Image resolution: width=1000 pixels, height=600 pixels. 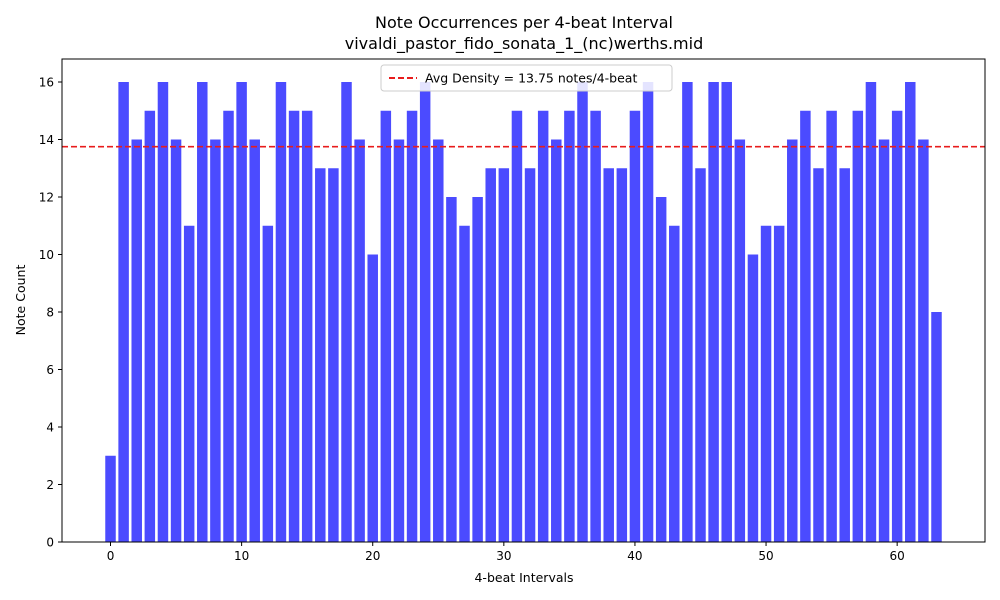 What do you see at coordinates (523, 577) in the screenshot?
I see `x-axis-label: 4-beat Intervals` at bounding box center [523, 577].